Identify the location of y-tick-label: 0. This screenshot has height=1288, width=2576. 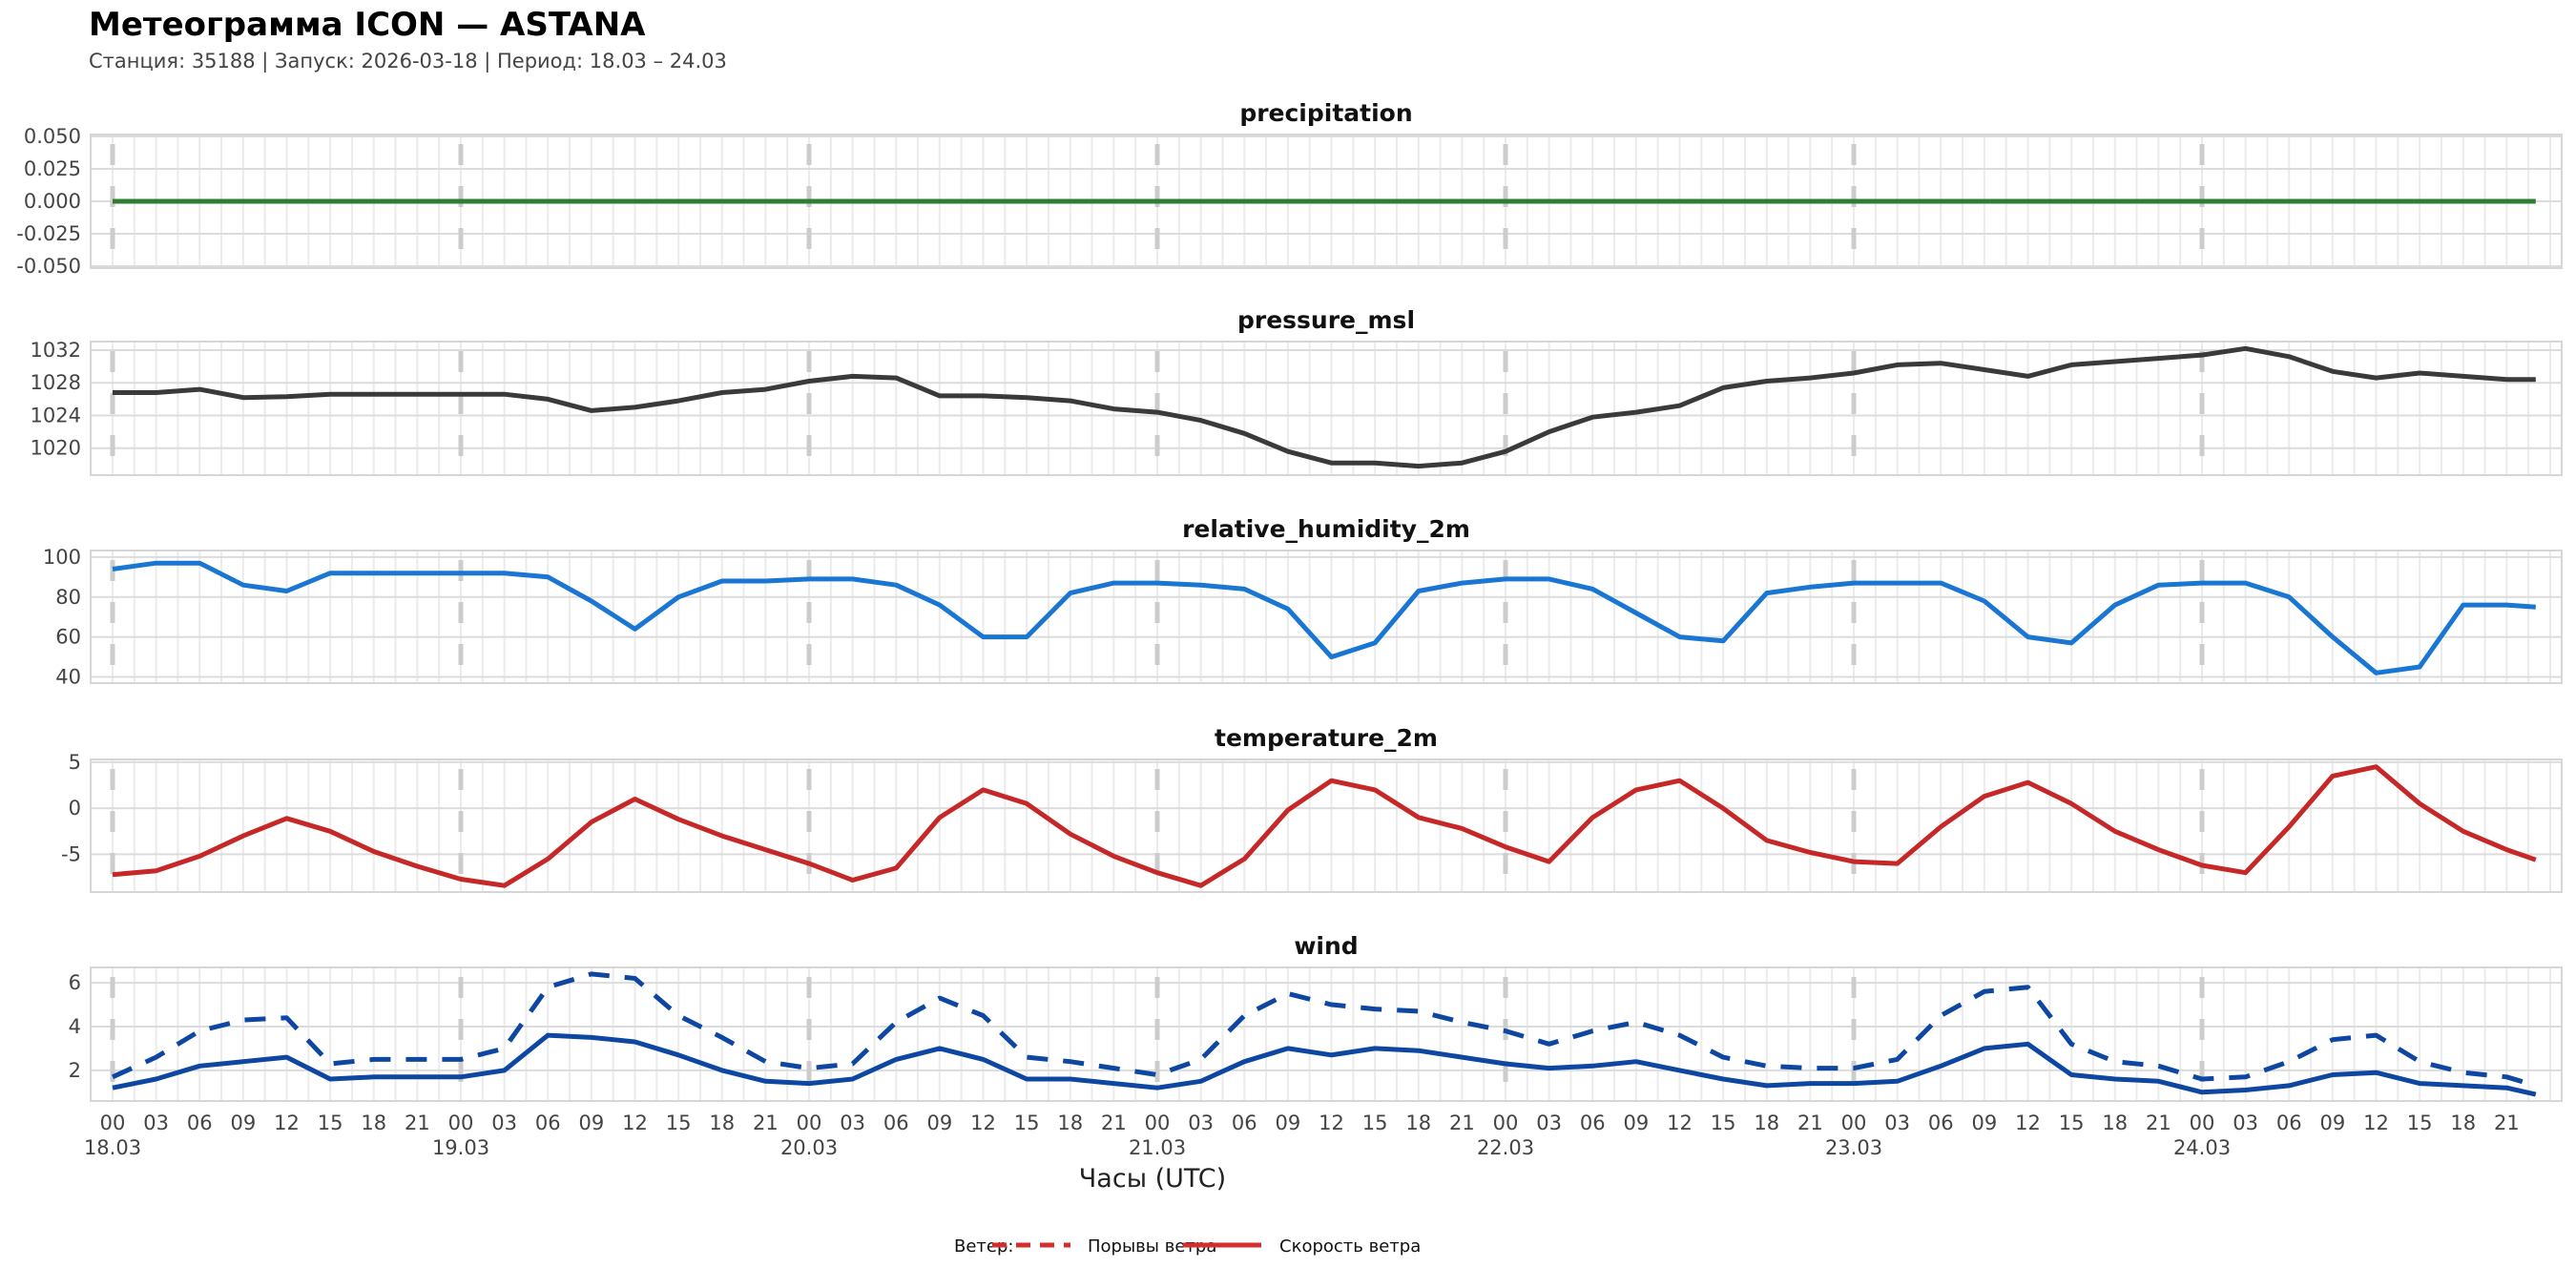
(75, 808).